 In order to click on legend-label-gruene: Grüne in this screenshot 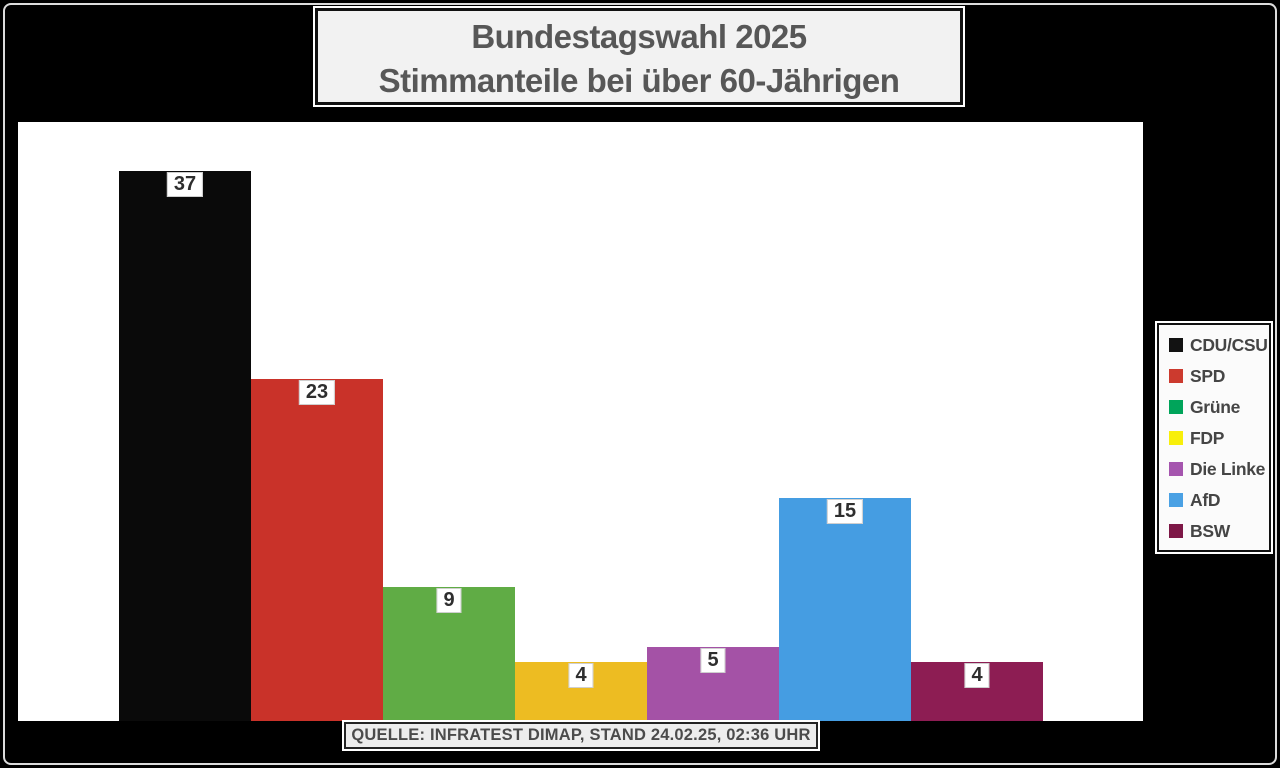, I will do `click(1215, 406)`.